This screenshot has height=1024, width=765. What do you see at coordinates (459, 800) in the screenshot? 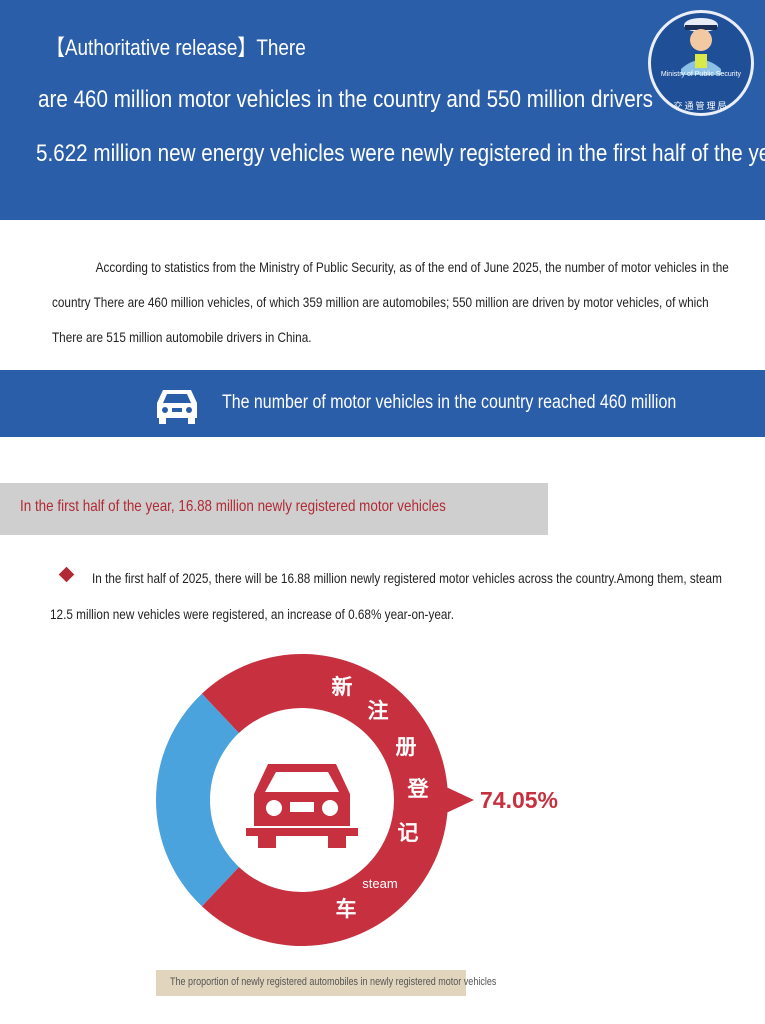
I see `value-pointer` at bounding box center [459, 800].